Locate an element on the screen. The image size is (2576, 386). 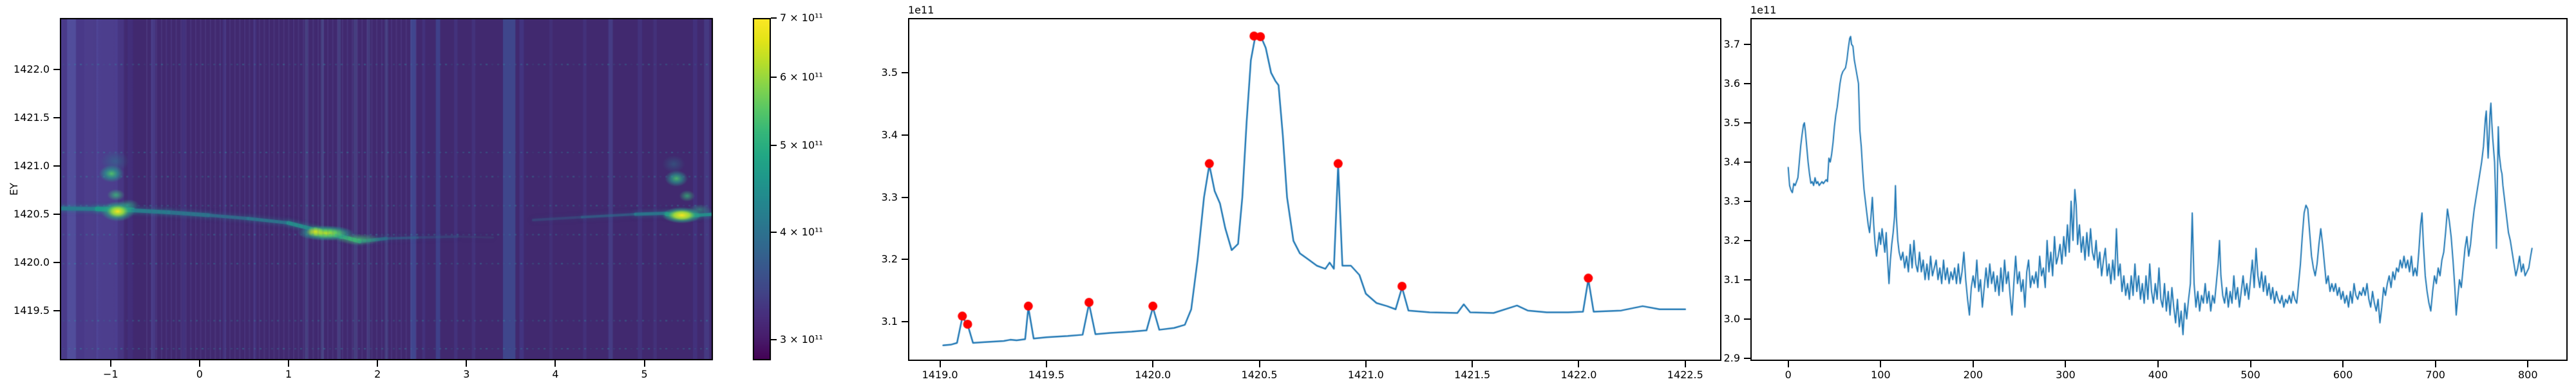
x-tick-label: 700 is located at coordinates (2435, 375).